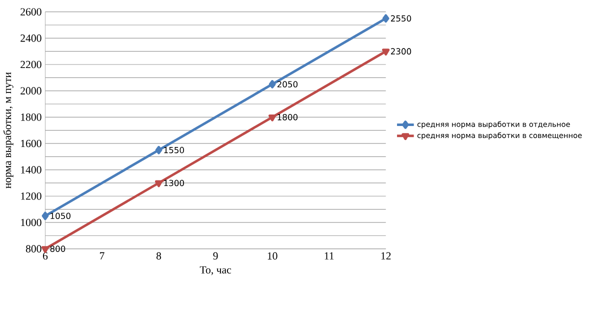  Describe the element at coordinates (60, 216) in the screenshot. I see `data-label: 1050` at that location.